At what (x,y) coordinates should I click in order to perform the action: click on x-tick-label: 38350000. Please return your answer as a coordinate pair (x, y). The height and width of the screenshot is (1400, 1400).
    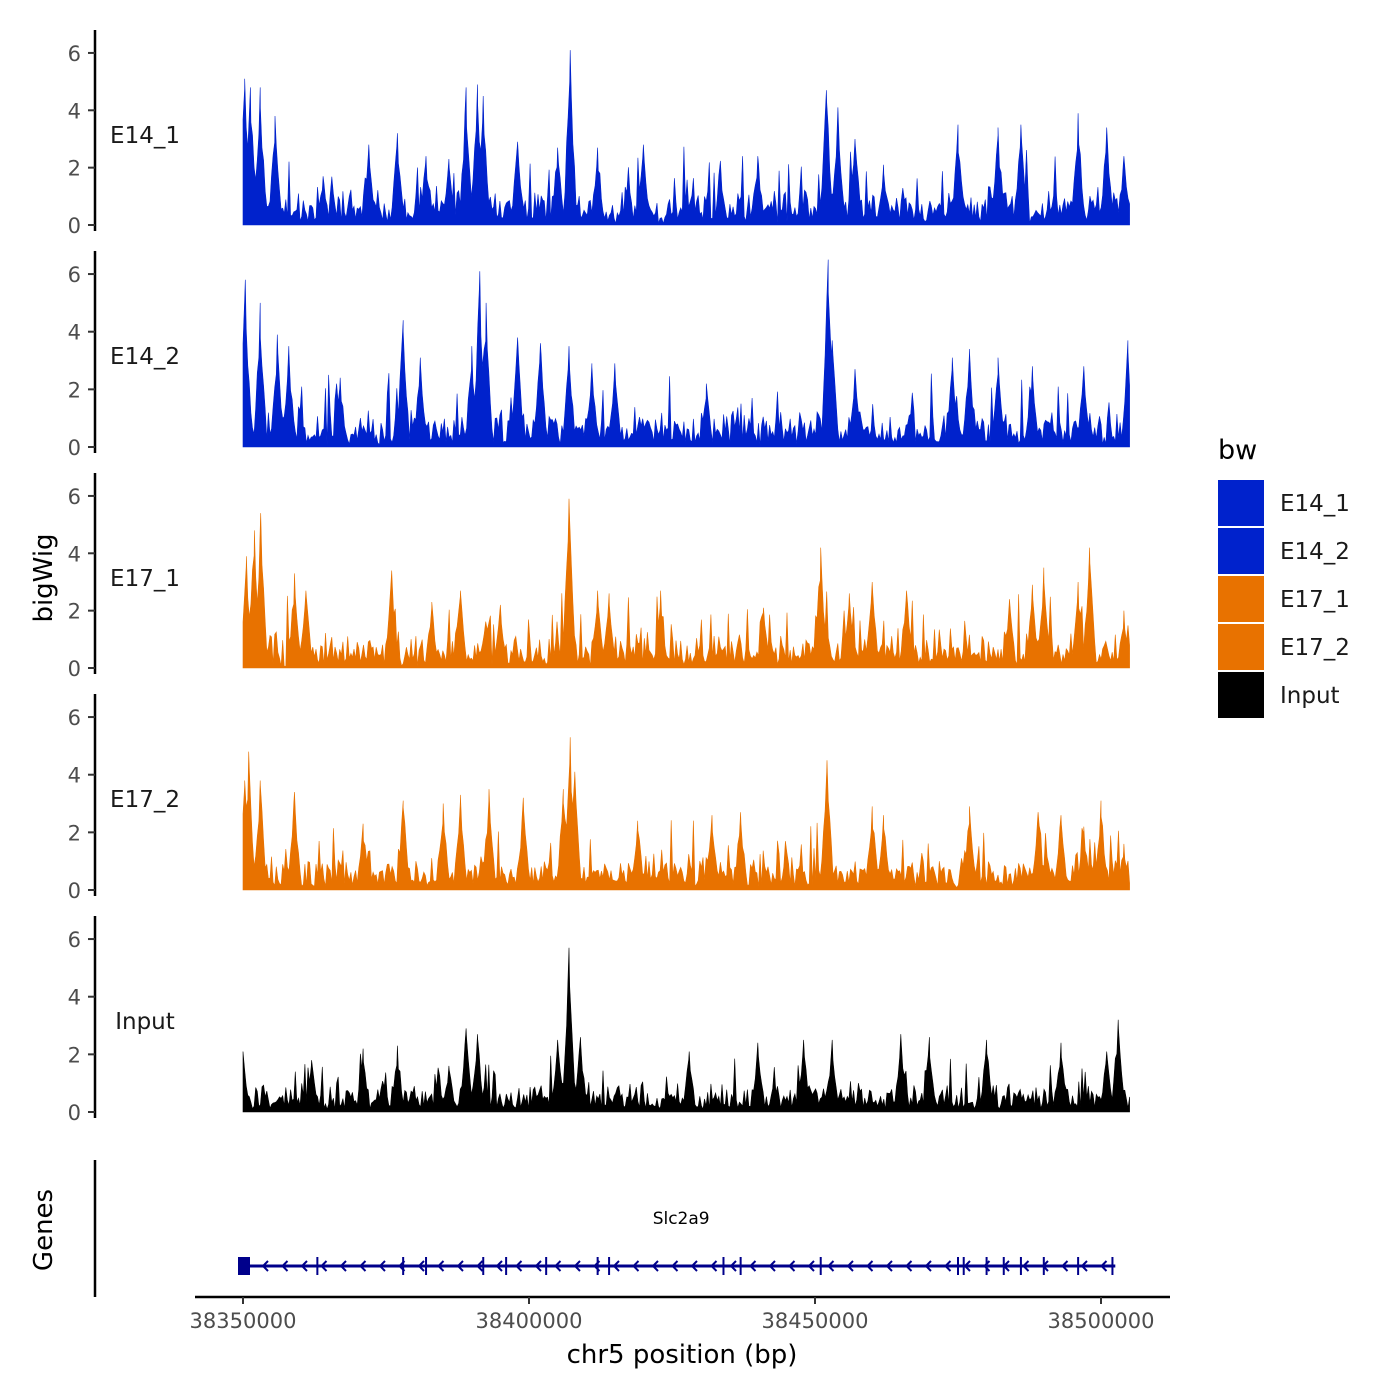
    Looking at the image, I should click on (243, 1321).